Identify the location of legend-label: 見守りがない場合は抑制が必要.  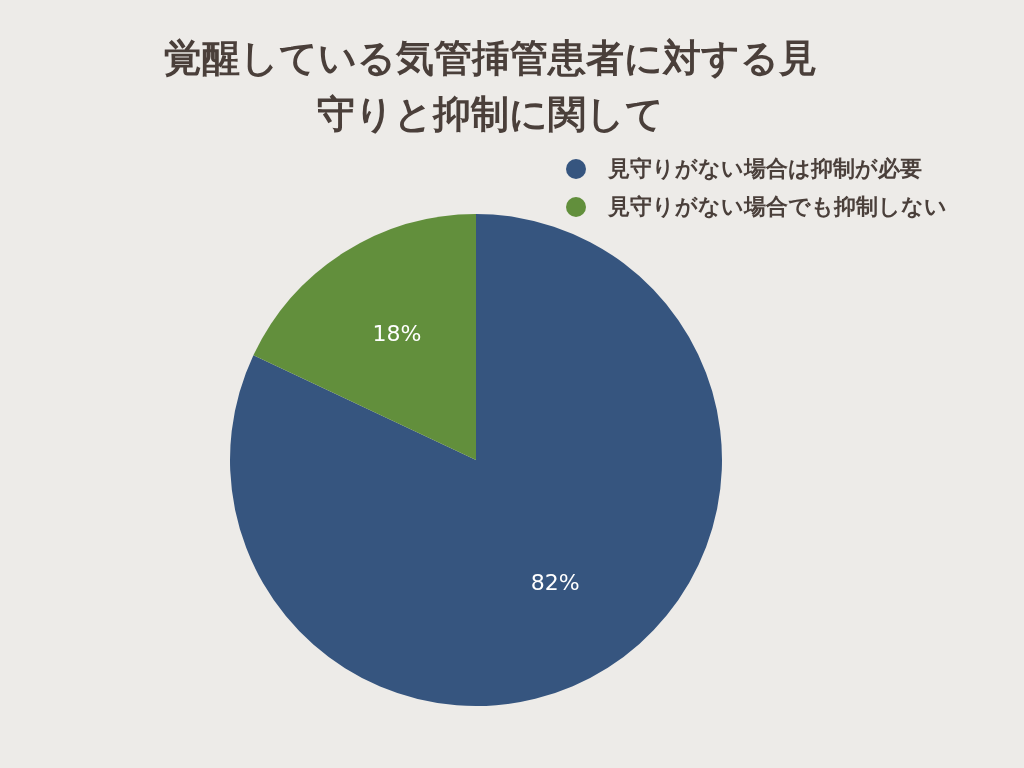
(765, 169).